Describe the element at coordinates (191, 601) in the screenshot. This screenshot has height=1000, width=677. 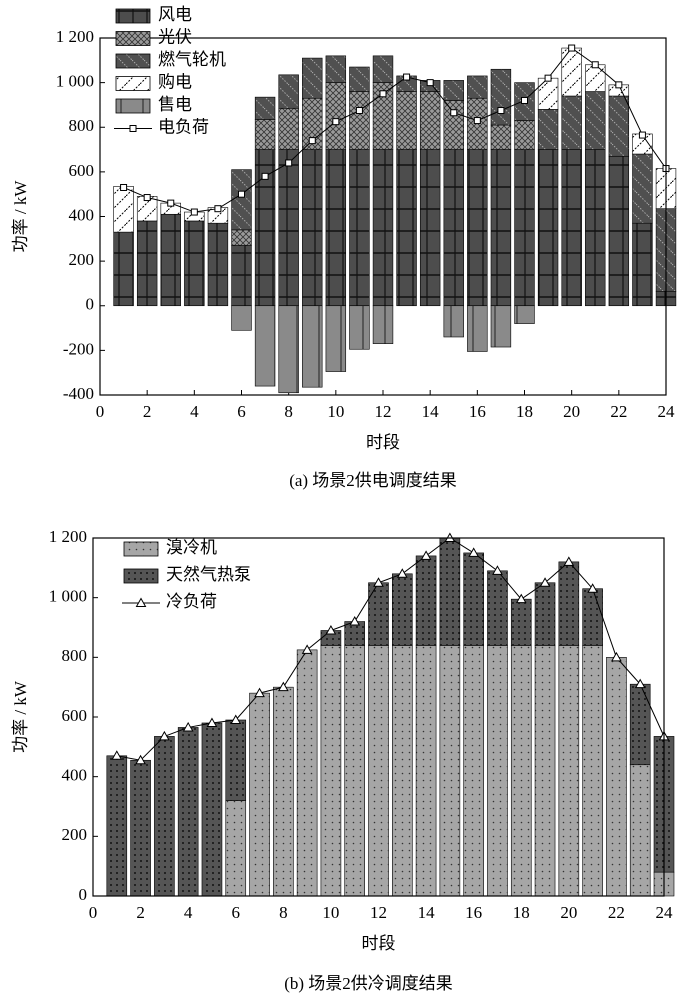
I see `legend-label: 冷负荷` at that location.